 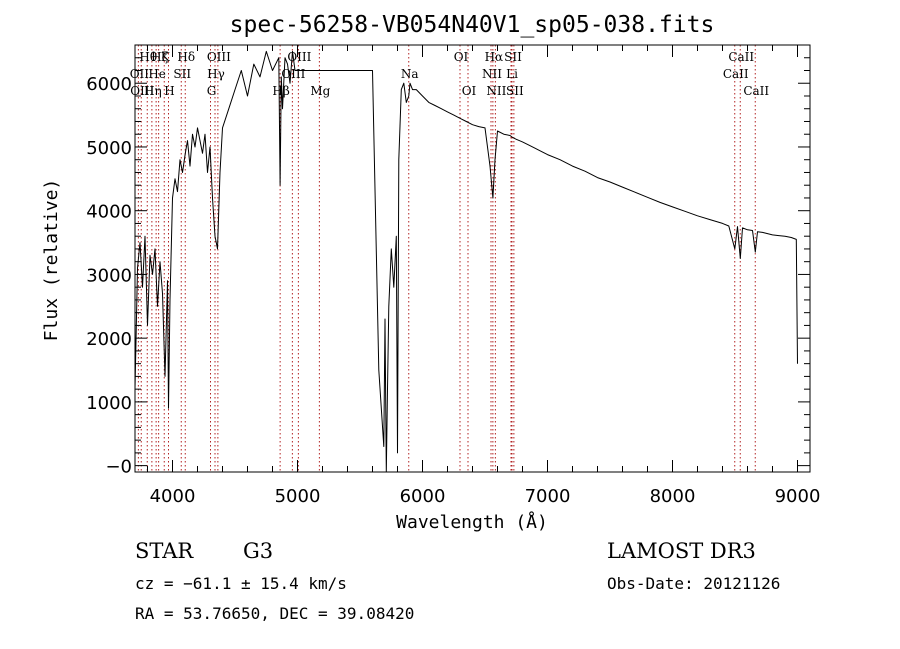 I want to click on line-marker-label-12: OIII, so click(x=219, y=57).